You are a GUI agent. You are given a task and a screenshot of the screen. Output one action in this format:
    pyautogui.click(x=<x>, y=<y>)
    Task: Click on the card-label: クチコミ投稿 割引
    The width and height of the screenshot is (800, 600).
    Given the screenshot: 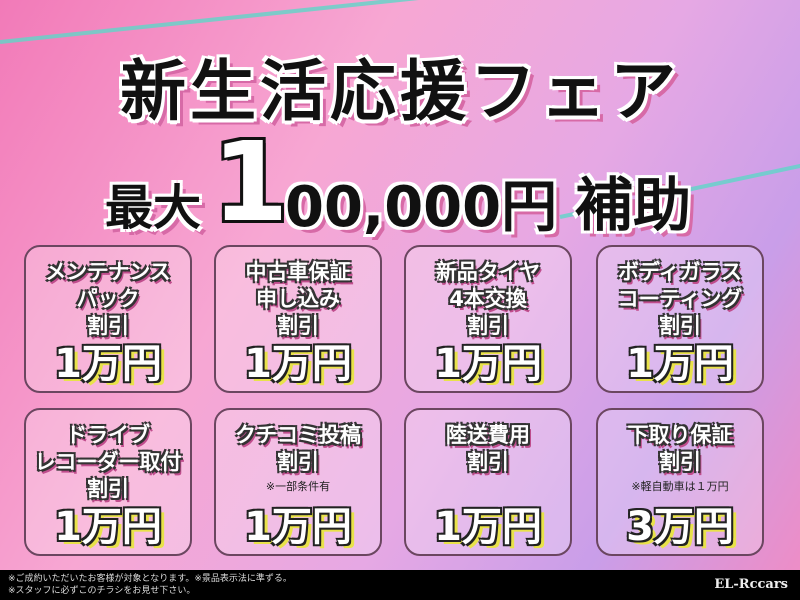 What is the action you would take?
    pyautogui.click(x=298, y=448)
    